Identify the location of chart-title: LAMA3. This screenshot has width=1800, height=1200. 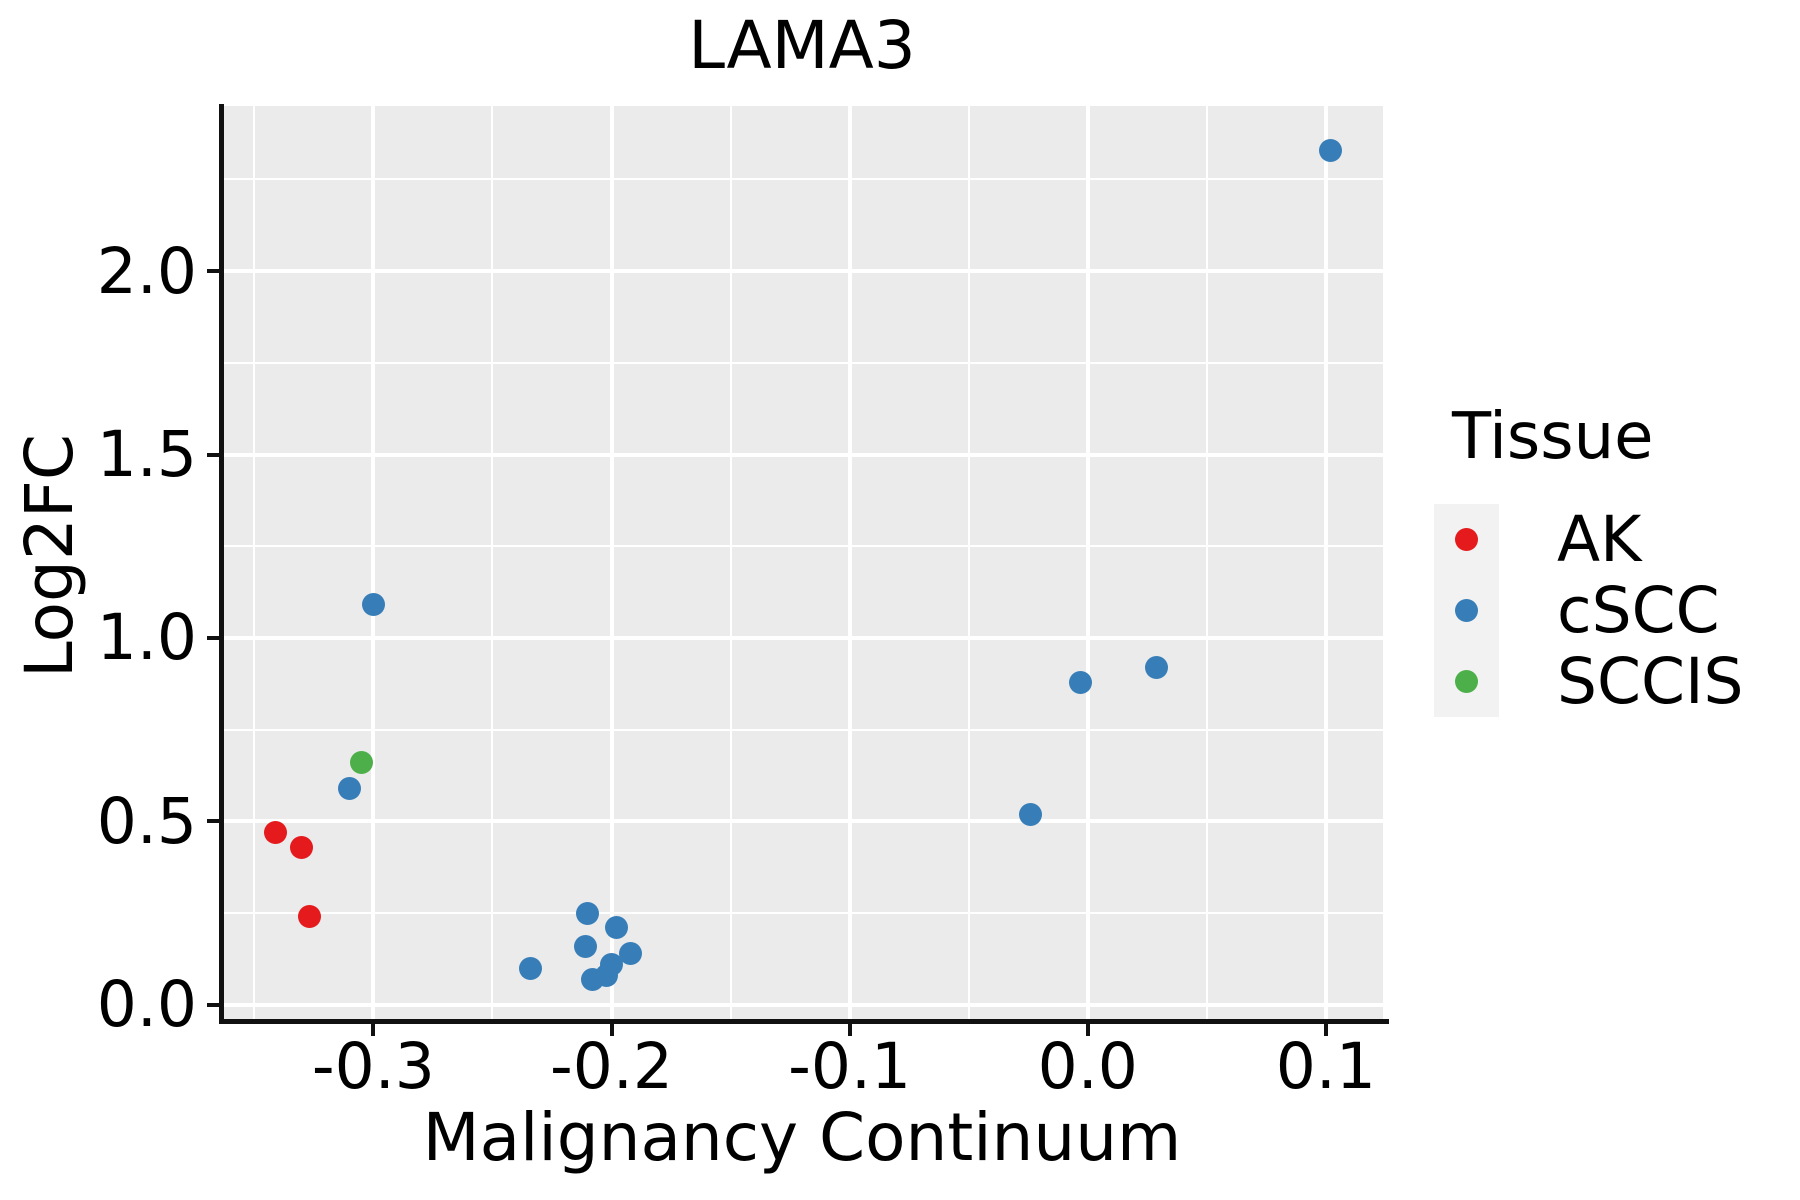
(802, 45).